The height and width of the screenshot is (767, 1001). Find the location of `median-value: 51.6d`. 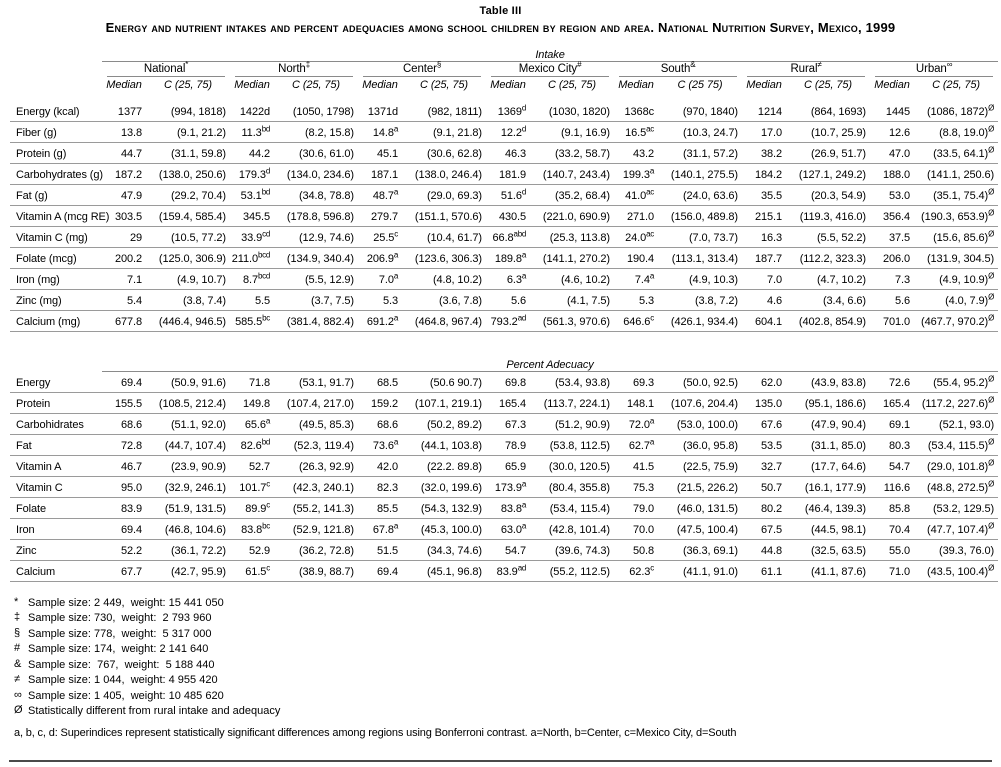

median-value: 51.6d is located at coordinates (508, 195).